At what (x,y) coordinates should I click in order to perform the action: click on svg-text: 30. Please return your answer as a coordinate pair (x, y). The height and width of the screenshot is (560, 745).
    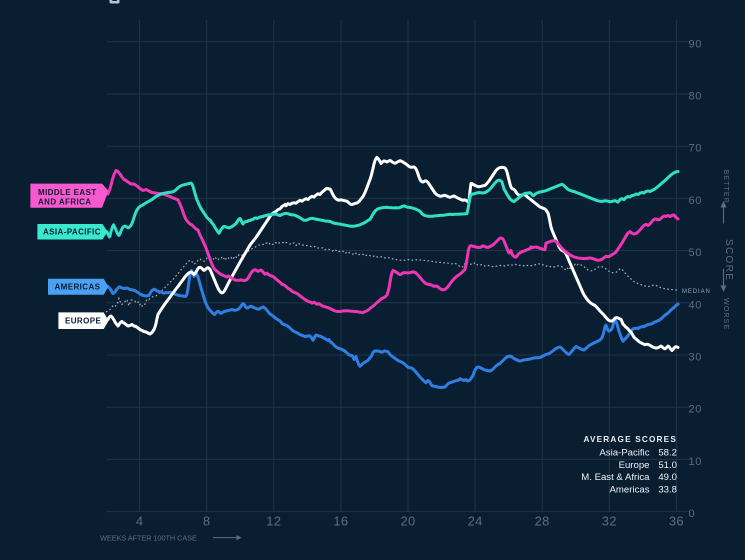
    Looking at the image, I should click on (695, 358).